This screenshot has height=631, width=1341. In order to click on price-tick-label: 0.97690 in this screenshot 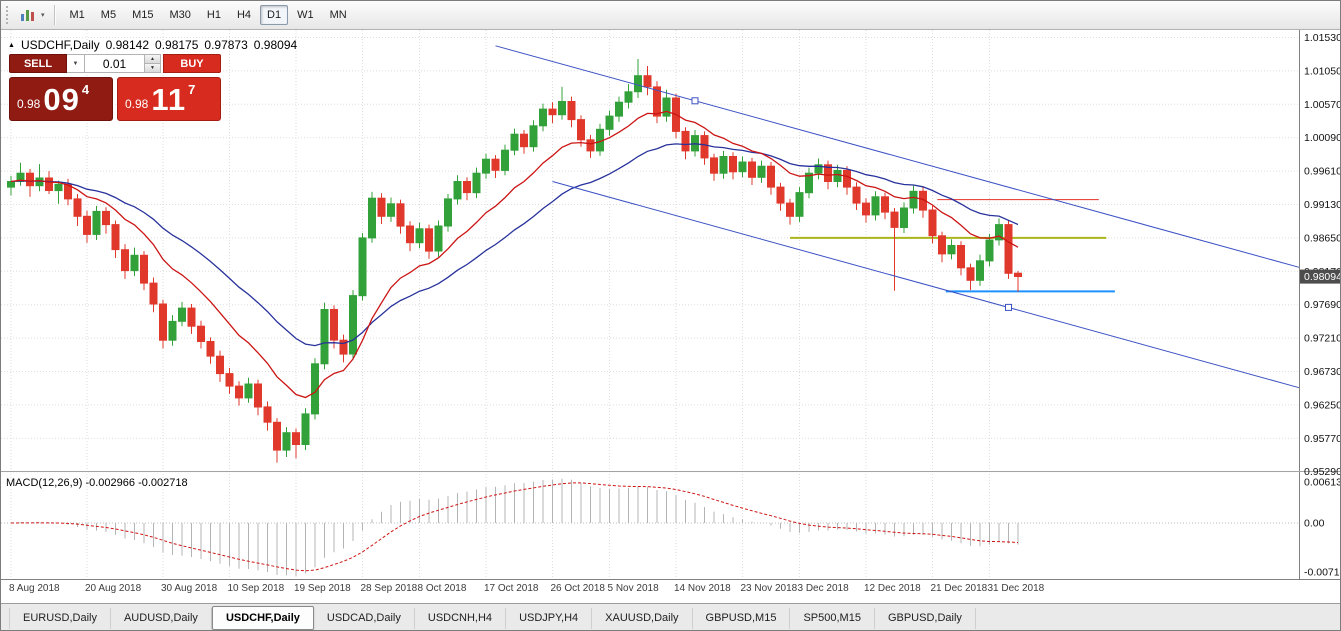, I will do `click(1322, 305)`.